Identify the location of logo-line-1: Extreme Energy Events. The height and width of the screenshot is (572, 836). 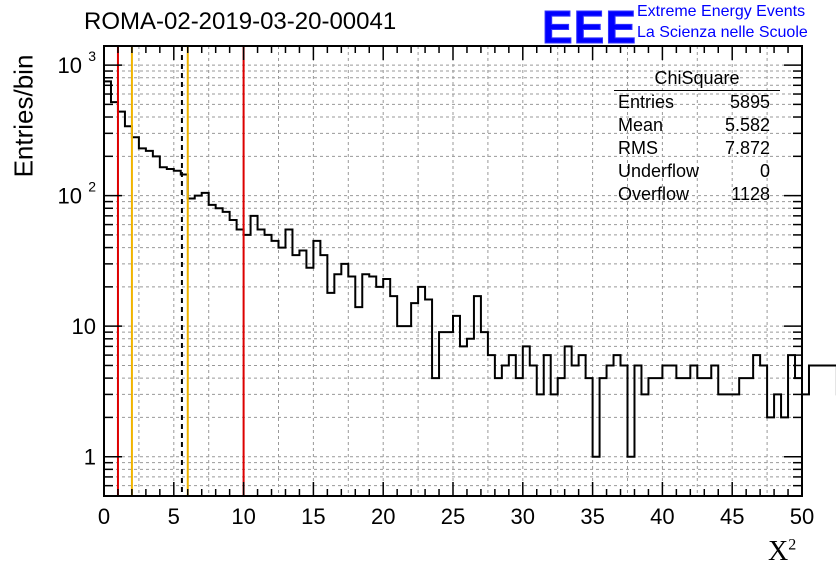
(721, 11).